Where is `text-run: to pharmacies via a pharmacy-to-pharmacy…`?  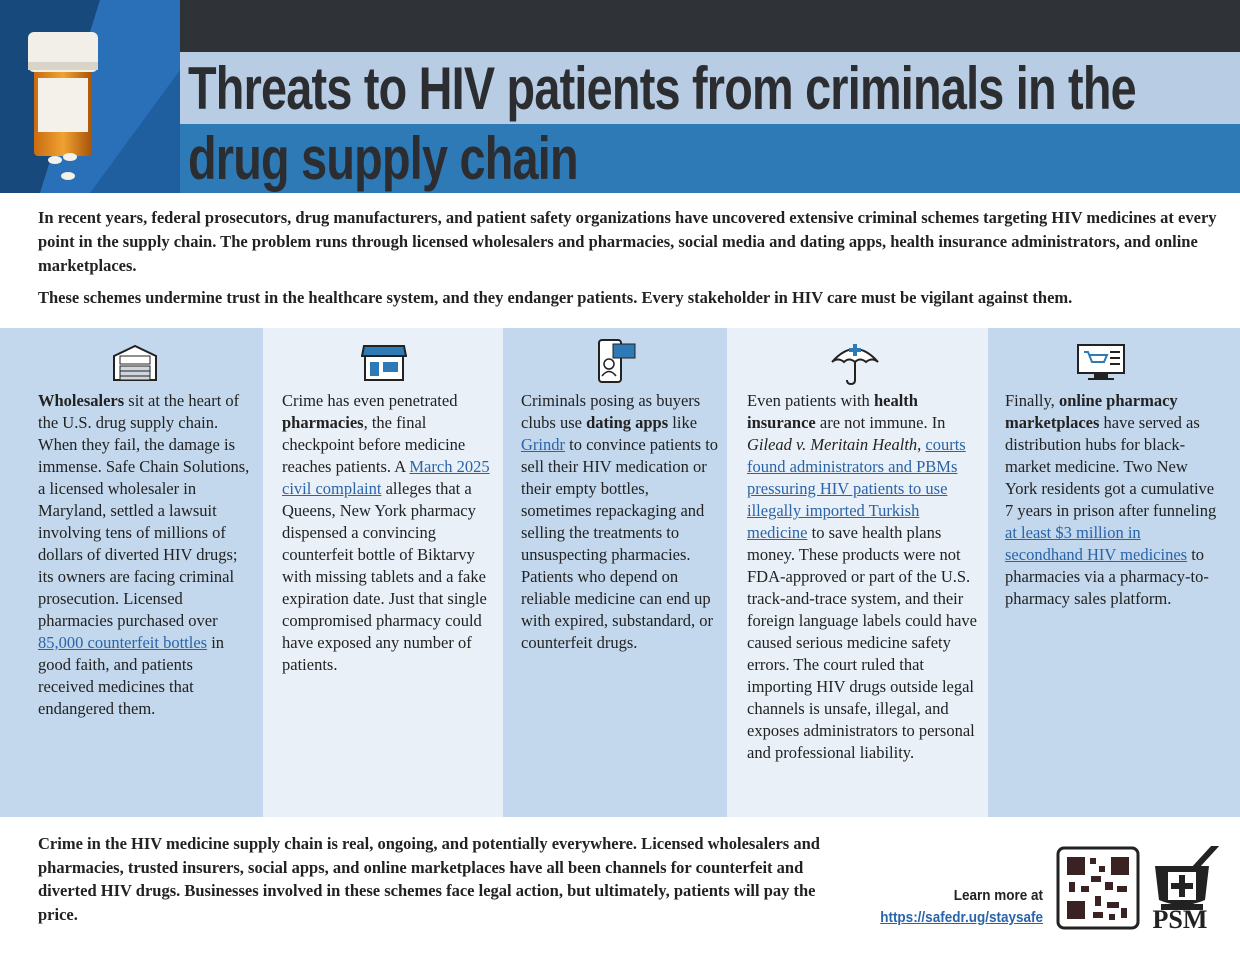
text-run: to pharmacies via a pharmacy-to-pharmacy… is located at coordinates (1107, 576).